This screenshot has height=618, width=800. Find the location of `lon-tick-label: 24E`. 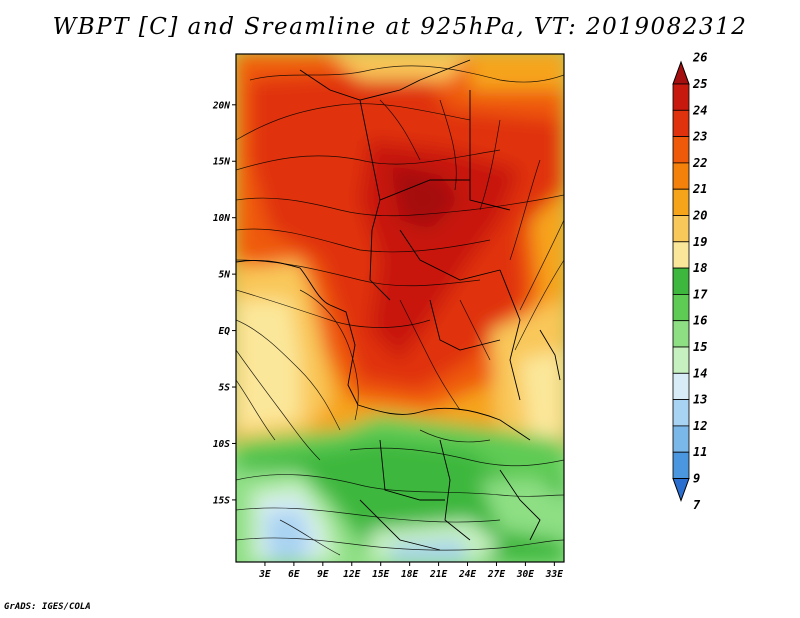

lon-tick-label: 24E is located at coordinates (467, 574).